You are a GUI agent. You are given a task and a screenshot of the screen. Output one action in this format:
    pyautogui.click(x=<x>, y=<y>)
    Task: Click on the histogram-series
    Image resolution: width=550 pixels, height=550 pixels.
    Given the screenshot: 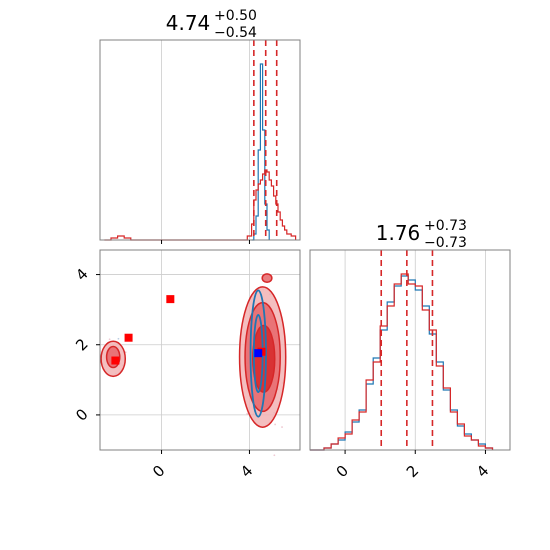 What is the action you would take?
    pyautogui.click(x=402, y=362)
    